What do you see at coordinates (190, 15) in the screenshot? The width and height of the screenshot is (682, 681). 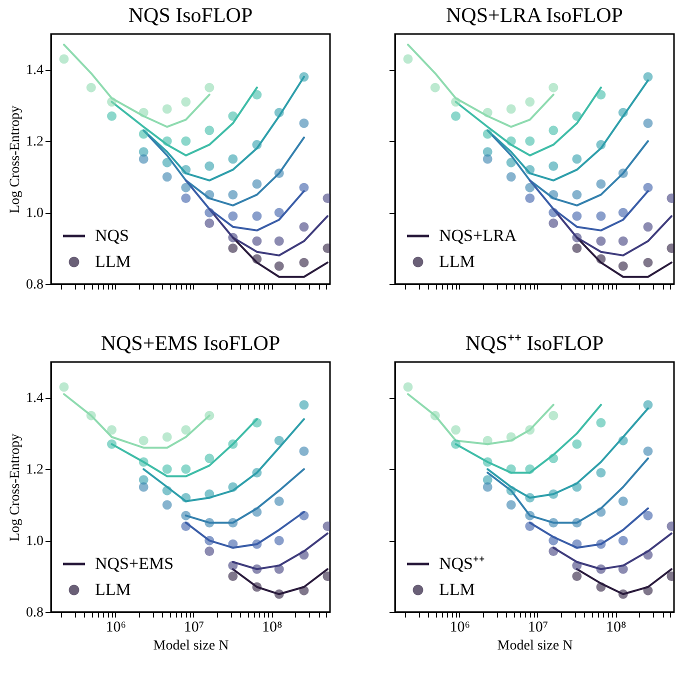 I see `chart-title: NQS IsoFLOP` at bounding box center [190, 15].